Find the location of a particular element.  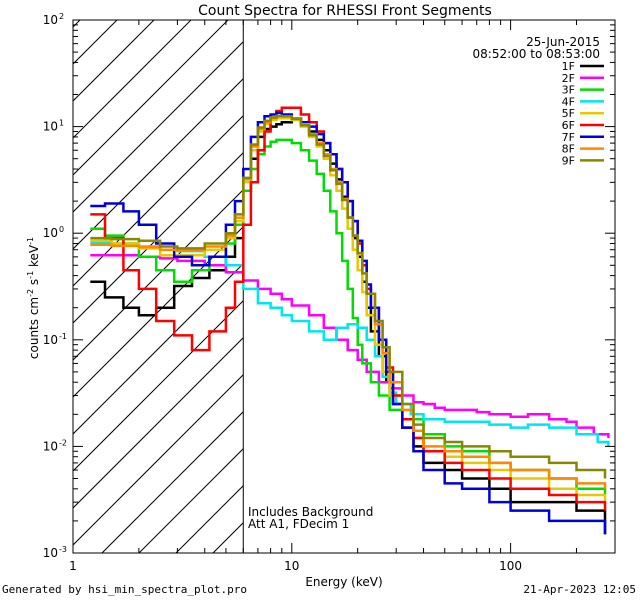

timestamp-text: 21-Apr-2023 12:05 is located at coordinates (579, 589).